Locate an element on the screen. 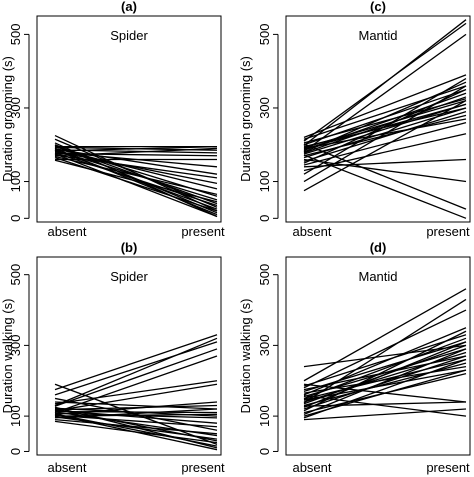  panel-letter: (b) is located at coordinates (129, 247).